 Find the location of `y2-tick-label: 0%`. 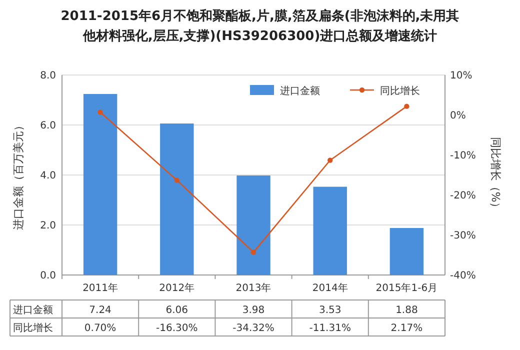

y2-tick-label: 0% is located at coordinates (458, 116).